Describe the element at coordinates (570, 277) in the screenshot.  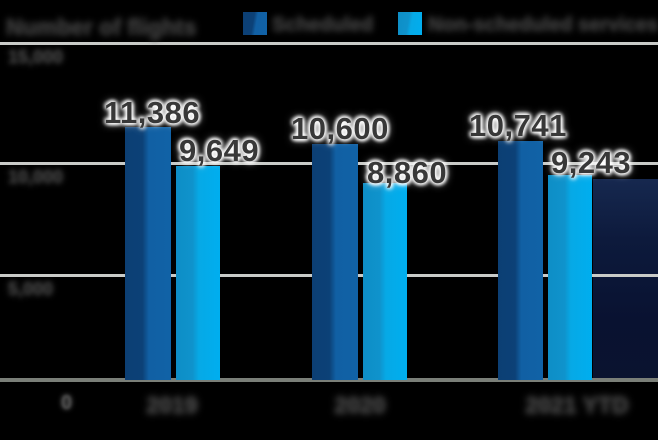
I see `bar-light-group3` at that location.